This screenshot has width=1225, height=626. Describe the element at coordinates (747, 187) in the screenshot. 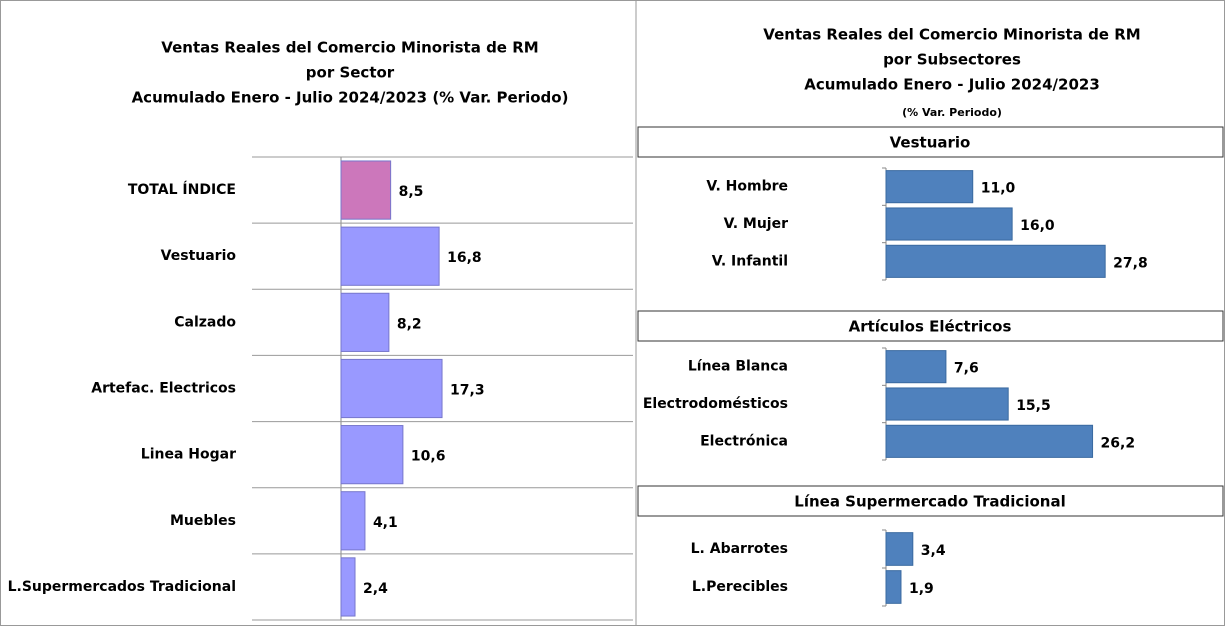

I see `category-label: V. Hombre` at that location.